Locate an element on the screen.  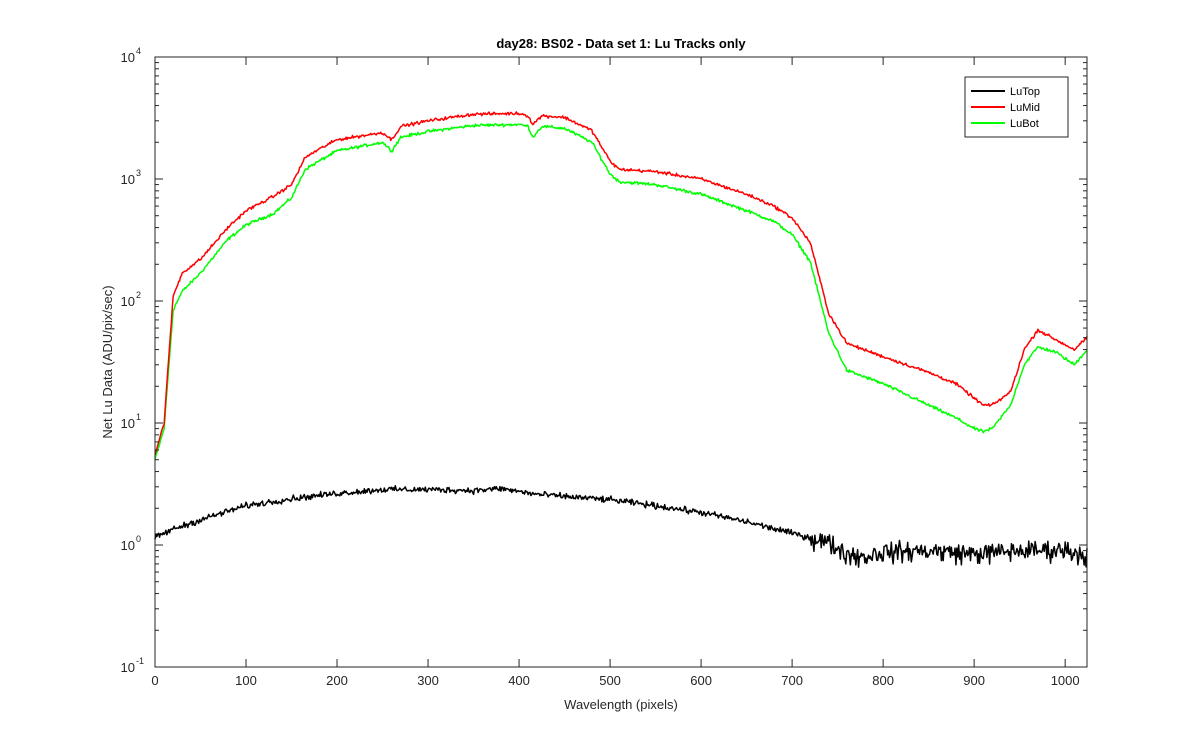
x-tick-label: 100 is located at coordinates (246, 680).